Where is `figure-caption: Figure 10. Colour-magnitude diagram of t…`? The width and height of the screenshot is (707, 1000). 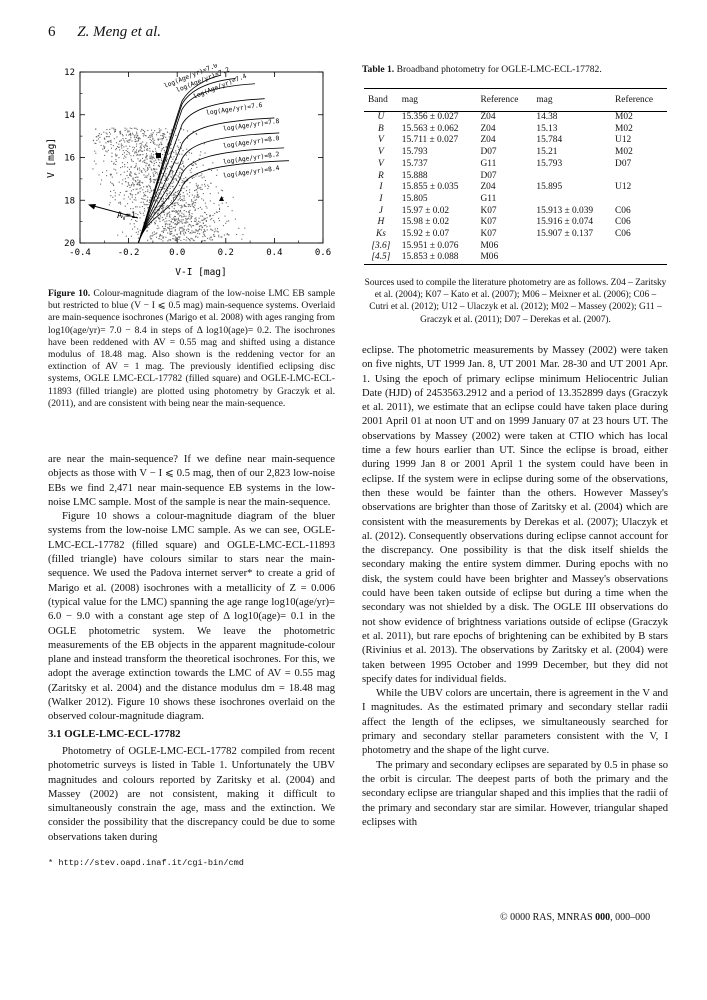
figure-caption: Figure 10. Colour-magnitude diagram of t… is located at coordinates (191, 349).